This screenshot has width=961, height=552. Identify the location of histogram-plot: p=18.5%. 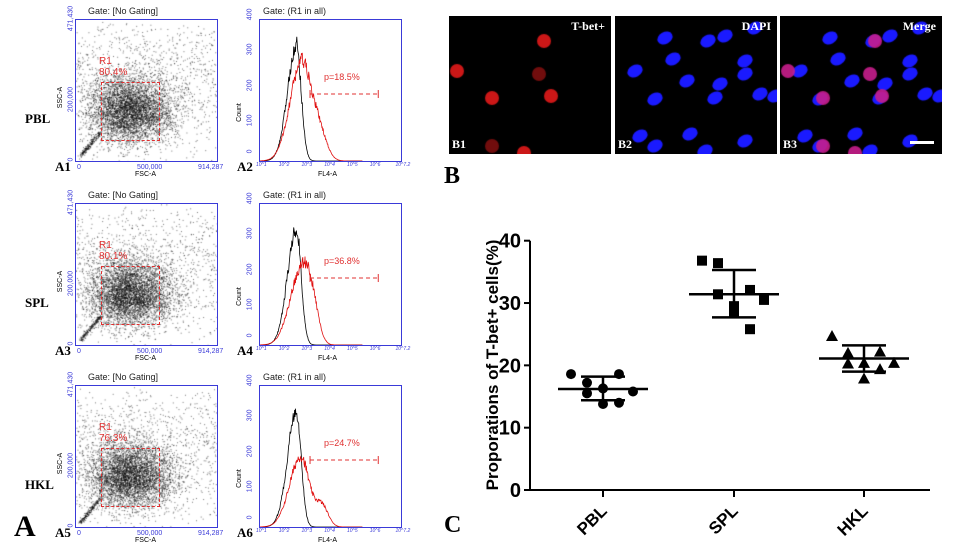
(330, 90).